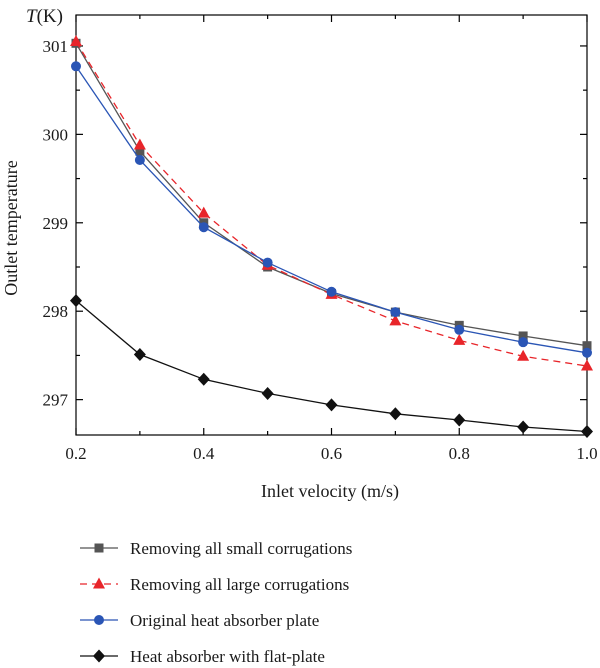 The height and width of the screenshot is (668, 600). I want to click on legend-item-4: Heat absorber with flat-plate, so click(202, 656).